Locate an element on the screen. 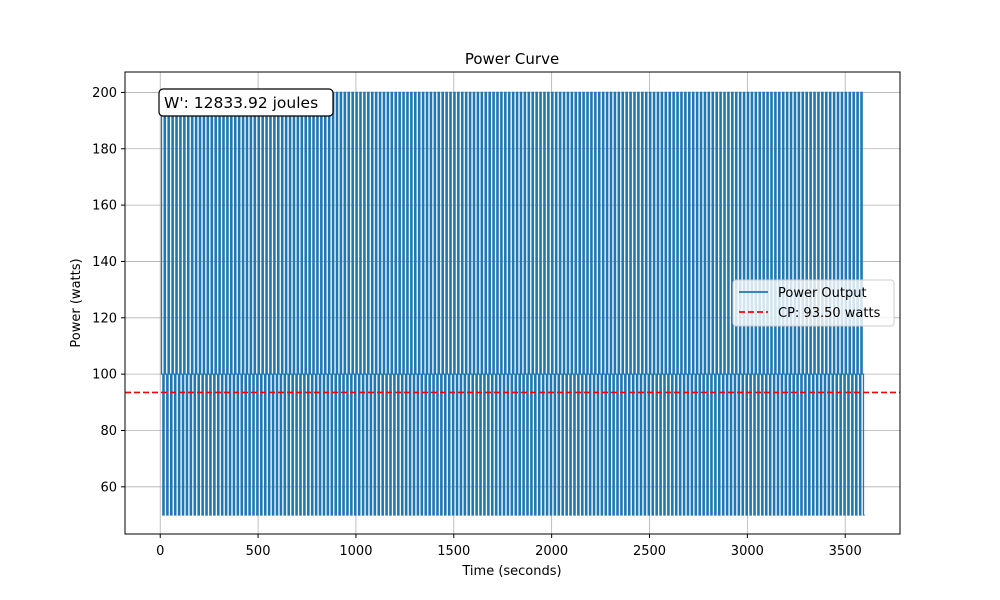  x-tick-label-5: 2500 is located at coordinates (649, 551).